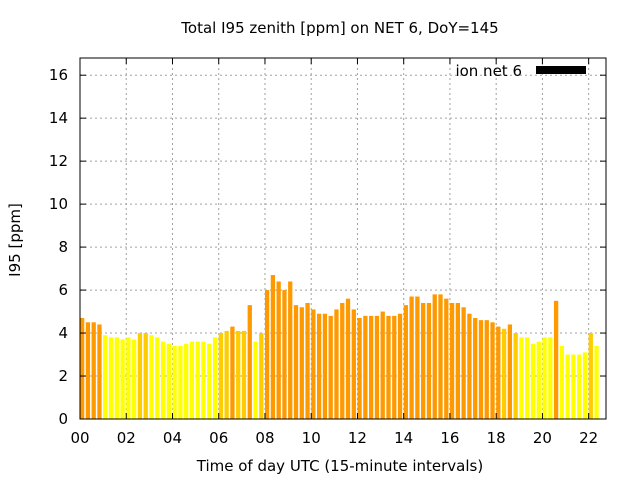 This screenshot has width=640, height=480. What do you see at coordinates (403, 438) in the screenshot?
I see `x-tick-label: 14` at bounding box center [403, 438].